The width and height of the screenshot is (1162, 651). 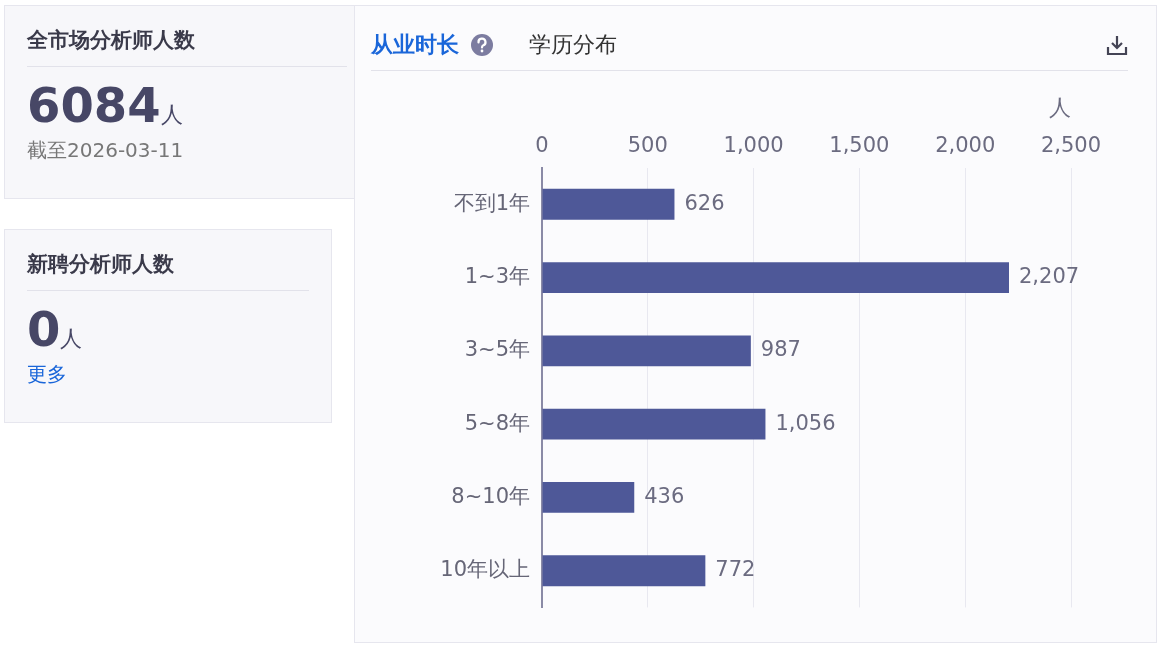 What do you see at coordinates (753, 145) in the screenshot?
I see `x-tick-label: 1,000` at bounding box center [753, 145].